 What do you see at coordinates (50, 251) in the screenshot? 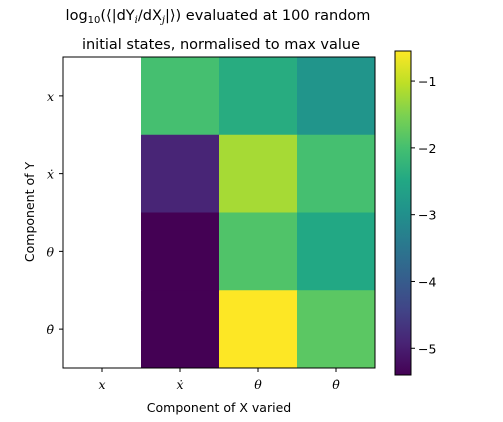
I see `y-tick-label: θ` at bounding box center [50, 251].